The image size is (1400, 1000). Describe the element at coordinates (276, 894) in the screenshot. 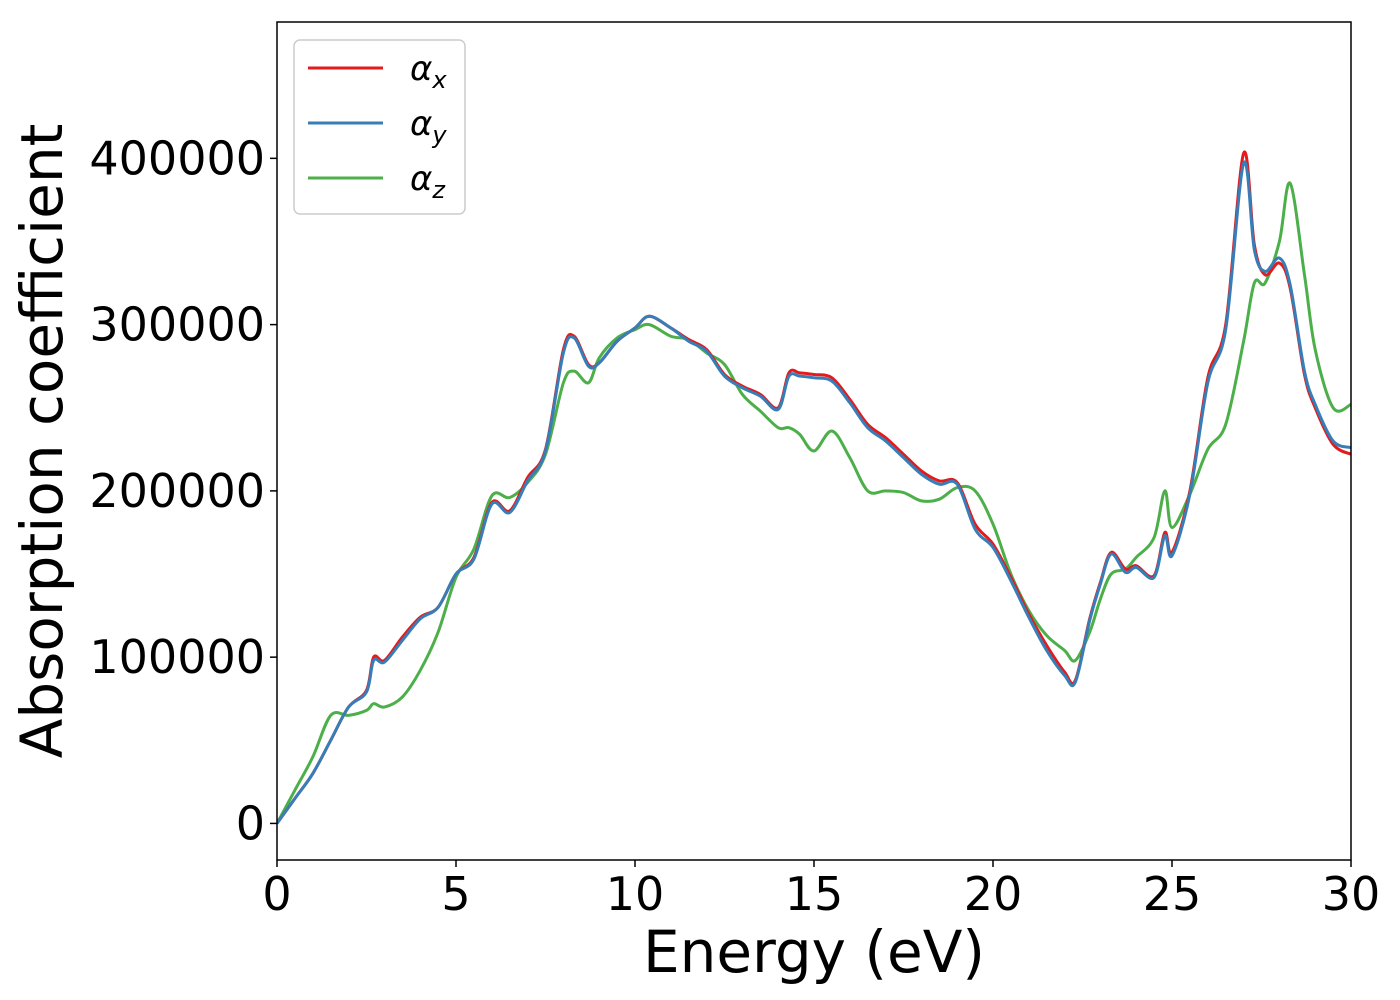

I see `x-tick-label: 0` at that location.